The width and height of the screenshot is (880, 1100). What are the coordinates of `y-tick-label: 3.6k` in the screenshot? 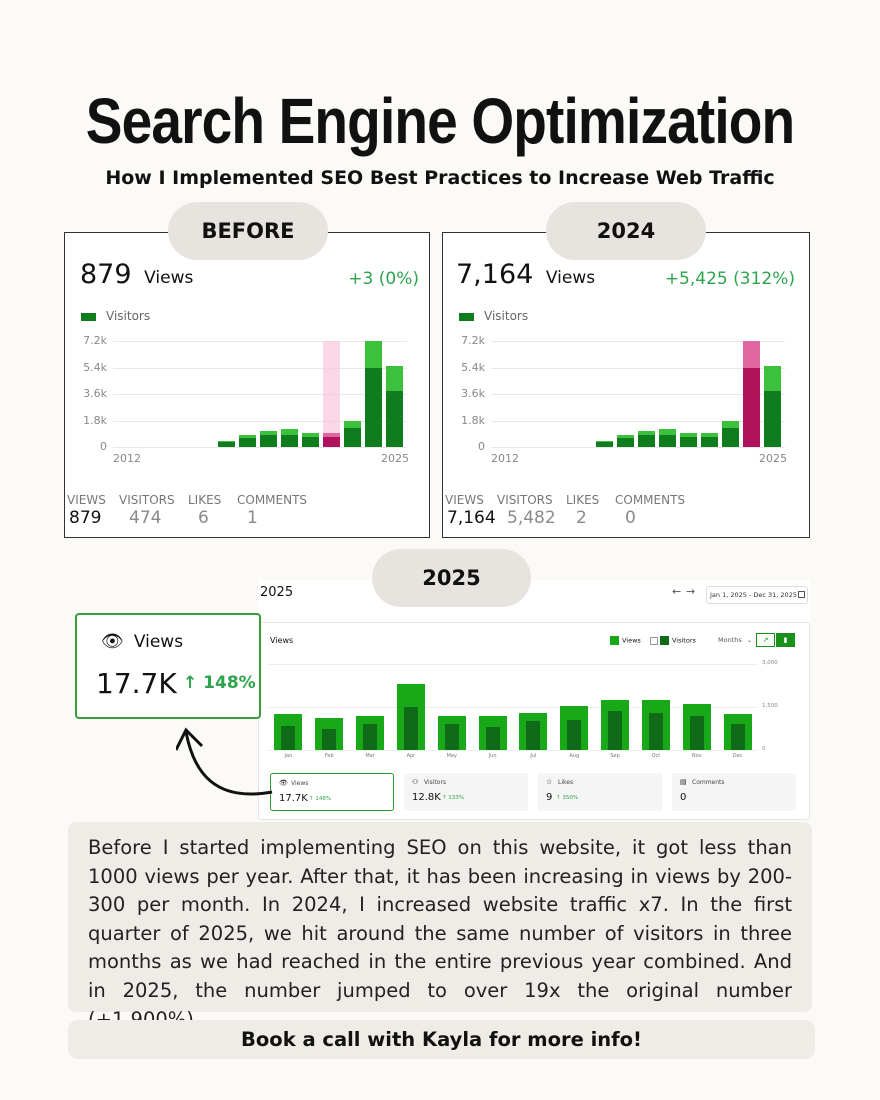 It's located at (473, 393).